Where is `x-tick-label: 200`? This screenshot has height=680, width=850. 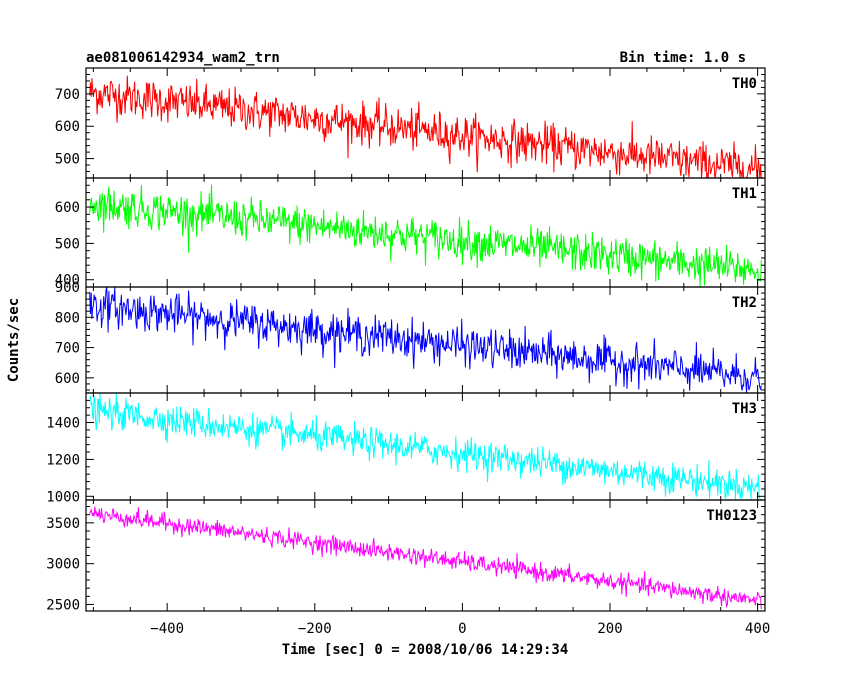
x-tick-label: 200 is located at coordinates (609, 629).